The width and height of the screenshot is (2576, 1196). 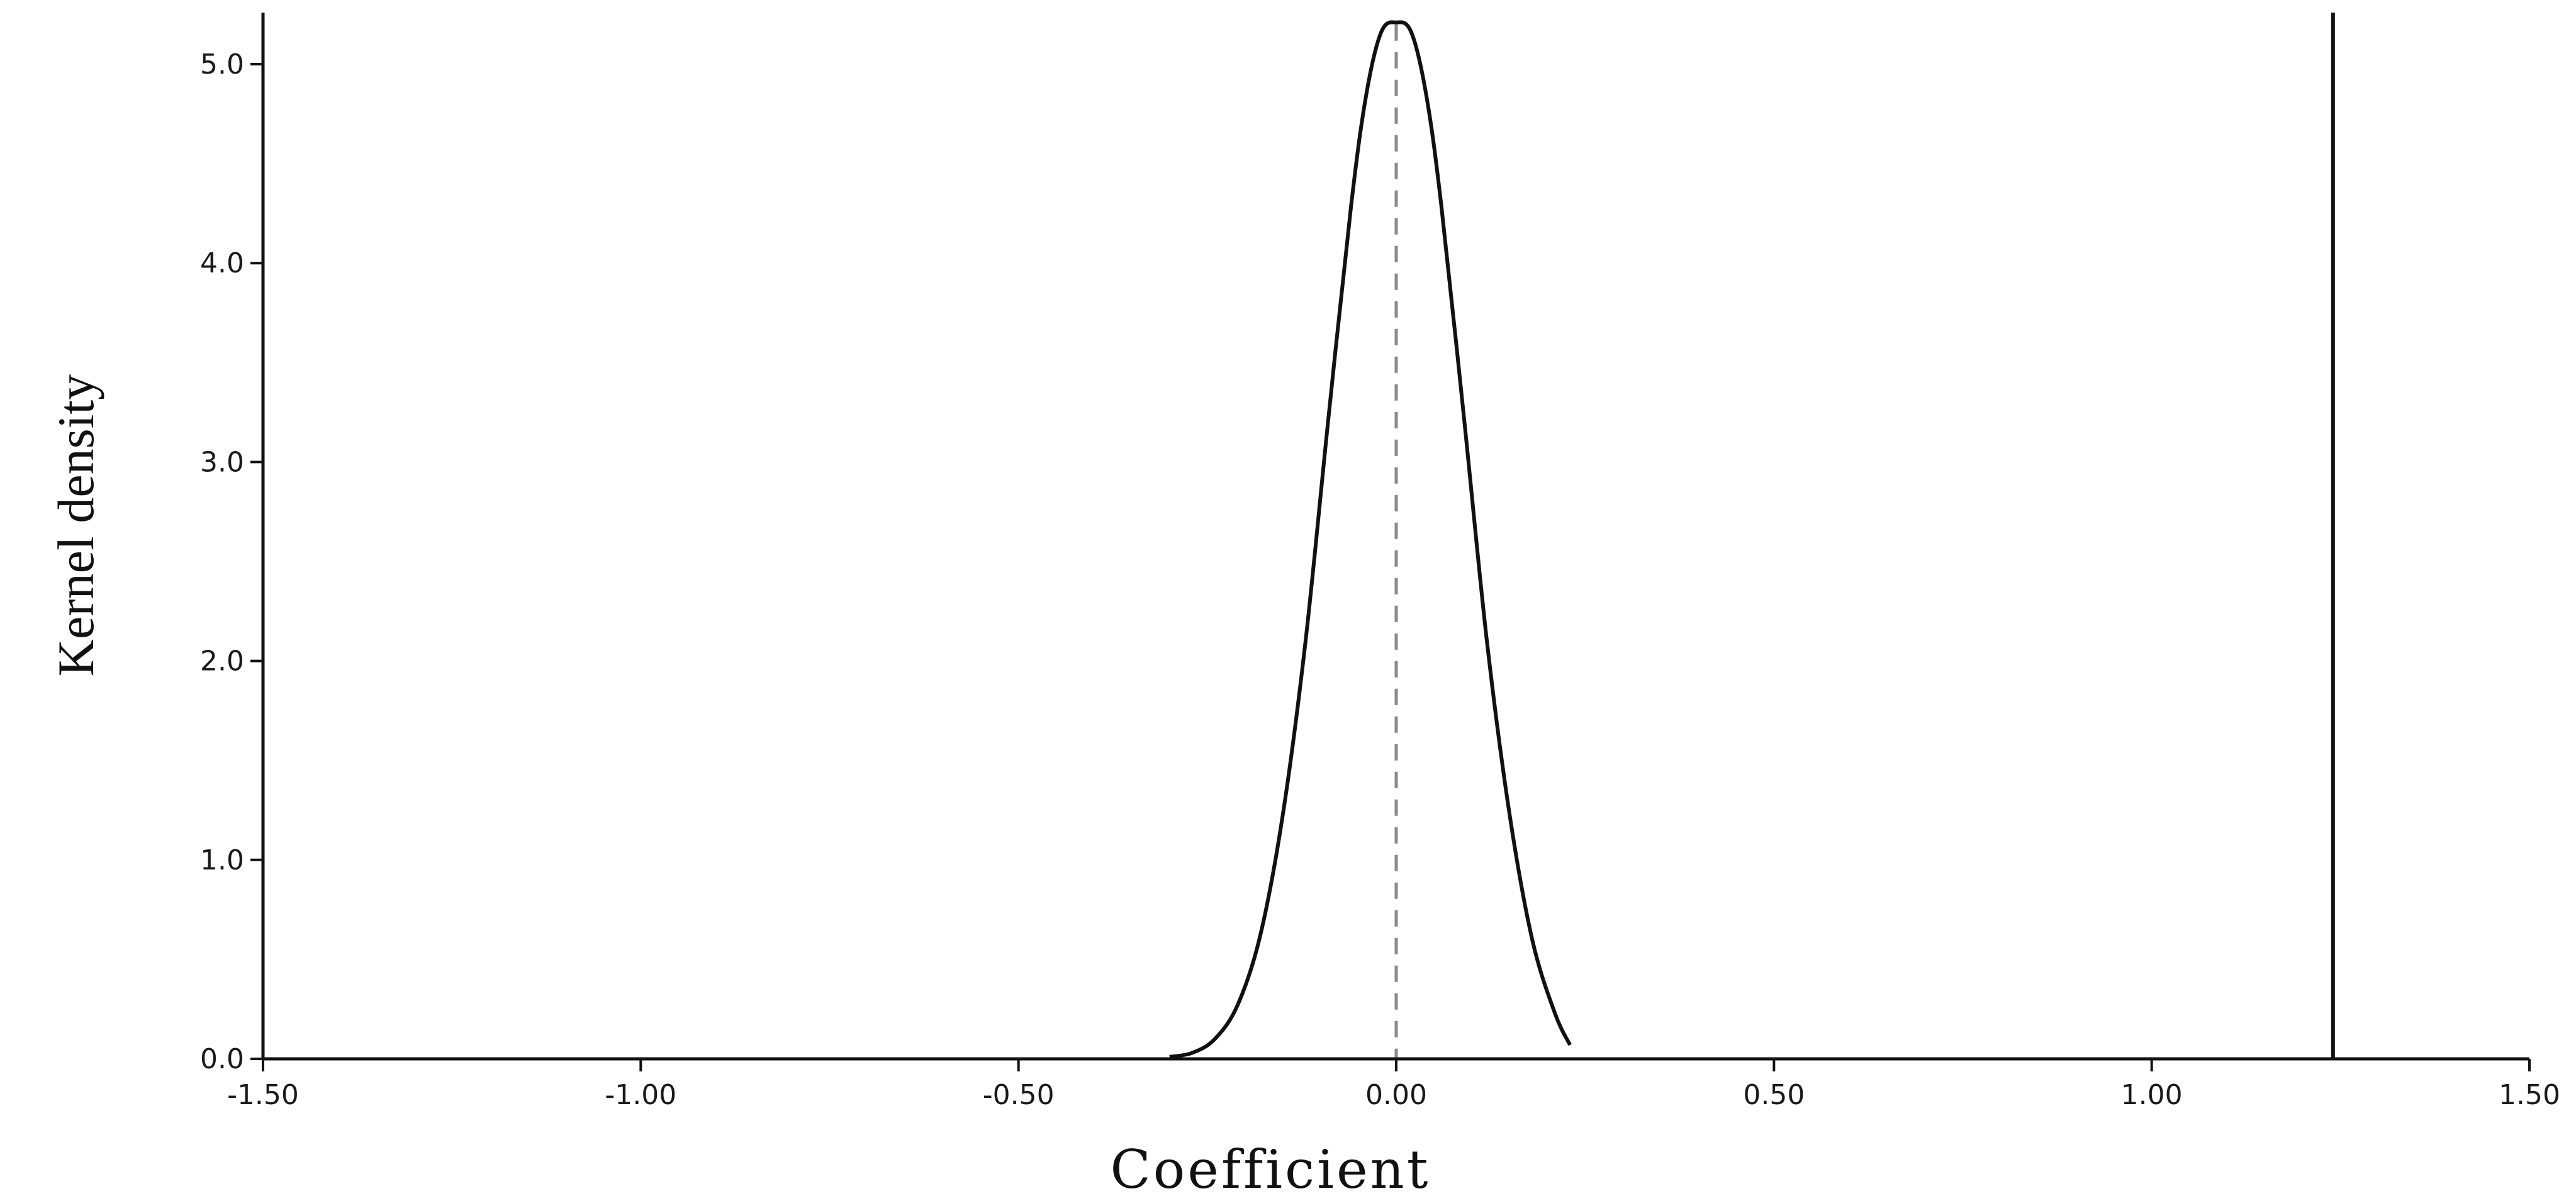 What do you see at coordinates (222, 64) in the screenshot?
I see `y-tick-label: 5.0` at bounding box center [222, 64].